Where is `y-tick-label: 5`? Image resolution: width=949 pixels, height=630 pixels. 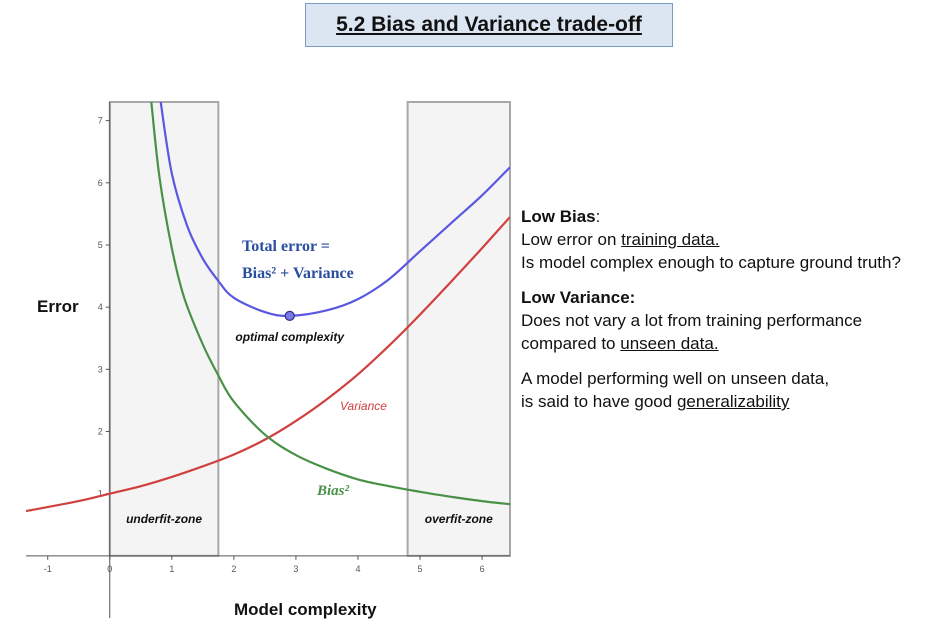 y-tick-label: 5 is located at coordinates (100, 245).